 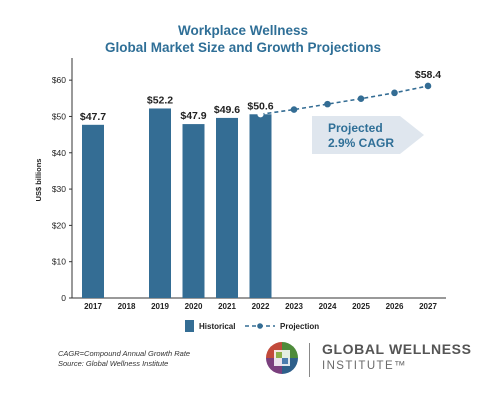 I want to click on y-tick-label: $60, so click(x=59, y=80).